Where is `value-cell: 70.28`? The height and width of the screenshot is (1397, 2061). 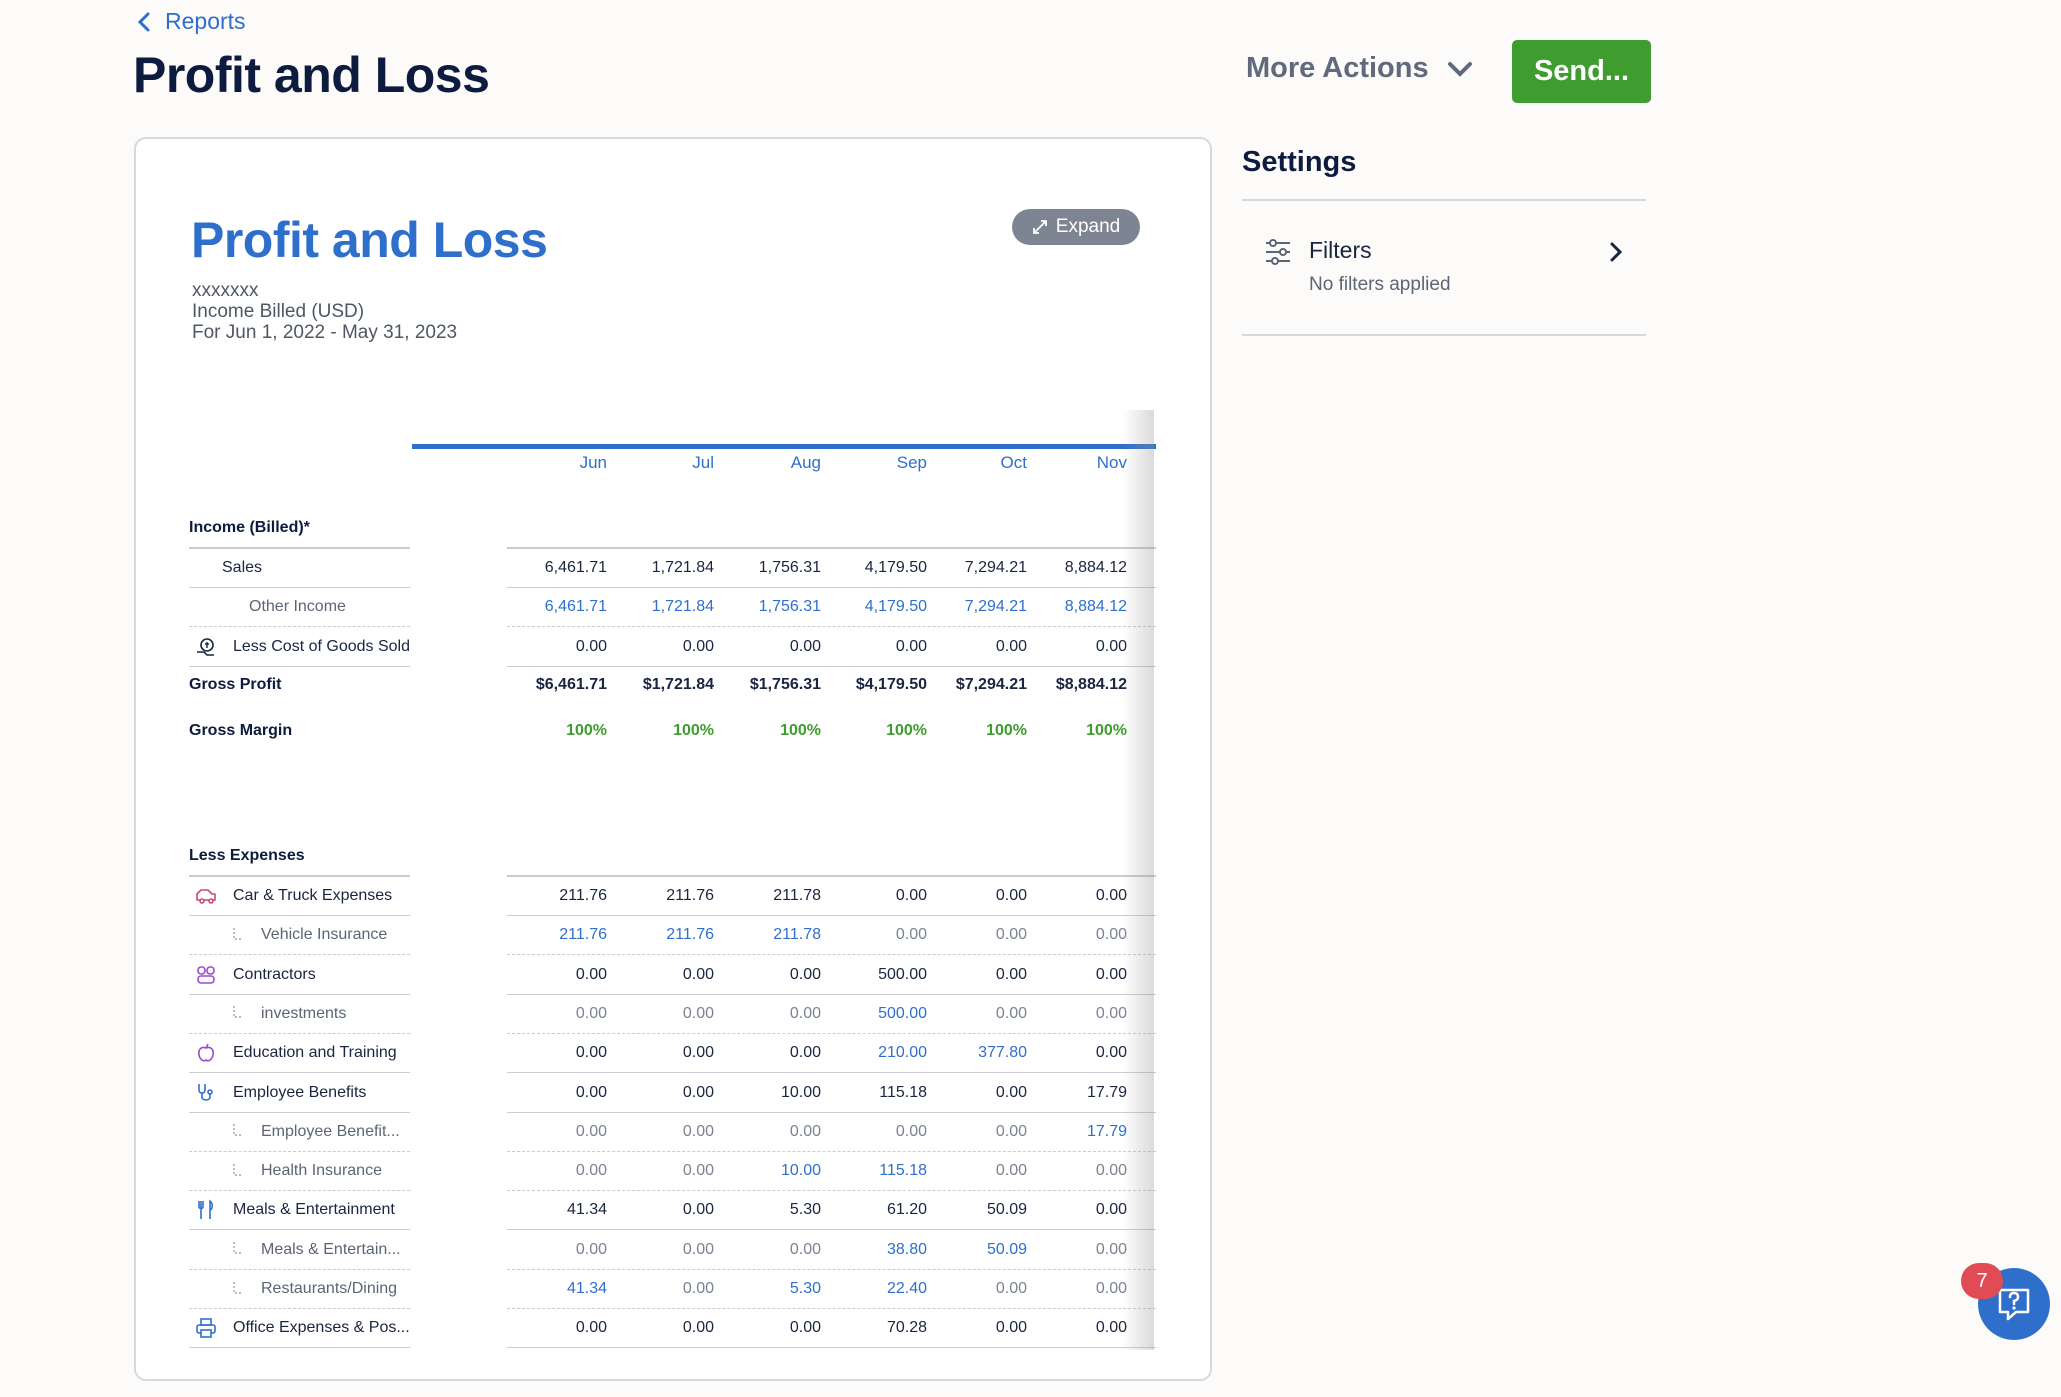 value-cell: 70.28 is located at coordinates (906, 1328).